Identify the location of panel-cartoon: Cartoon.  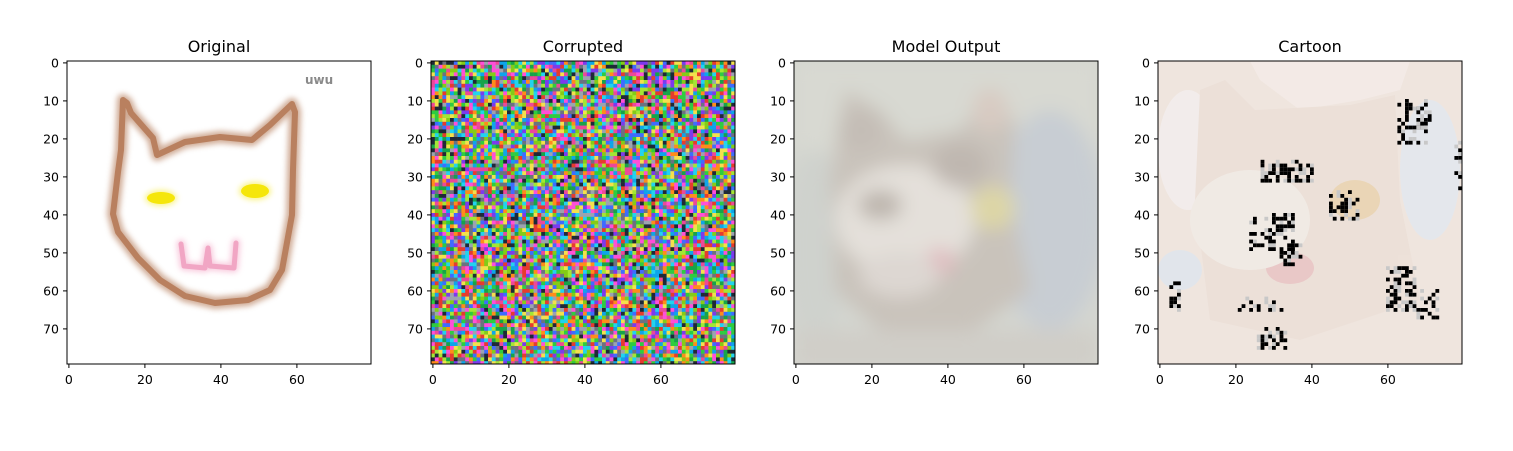
(1310, 200).